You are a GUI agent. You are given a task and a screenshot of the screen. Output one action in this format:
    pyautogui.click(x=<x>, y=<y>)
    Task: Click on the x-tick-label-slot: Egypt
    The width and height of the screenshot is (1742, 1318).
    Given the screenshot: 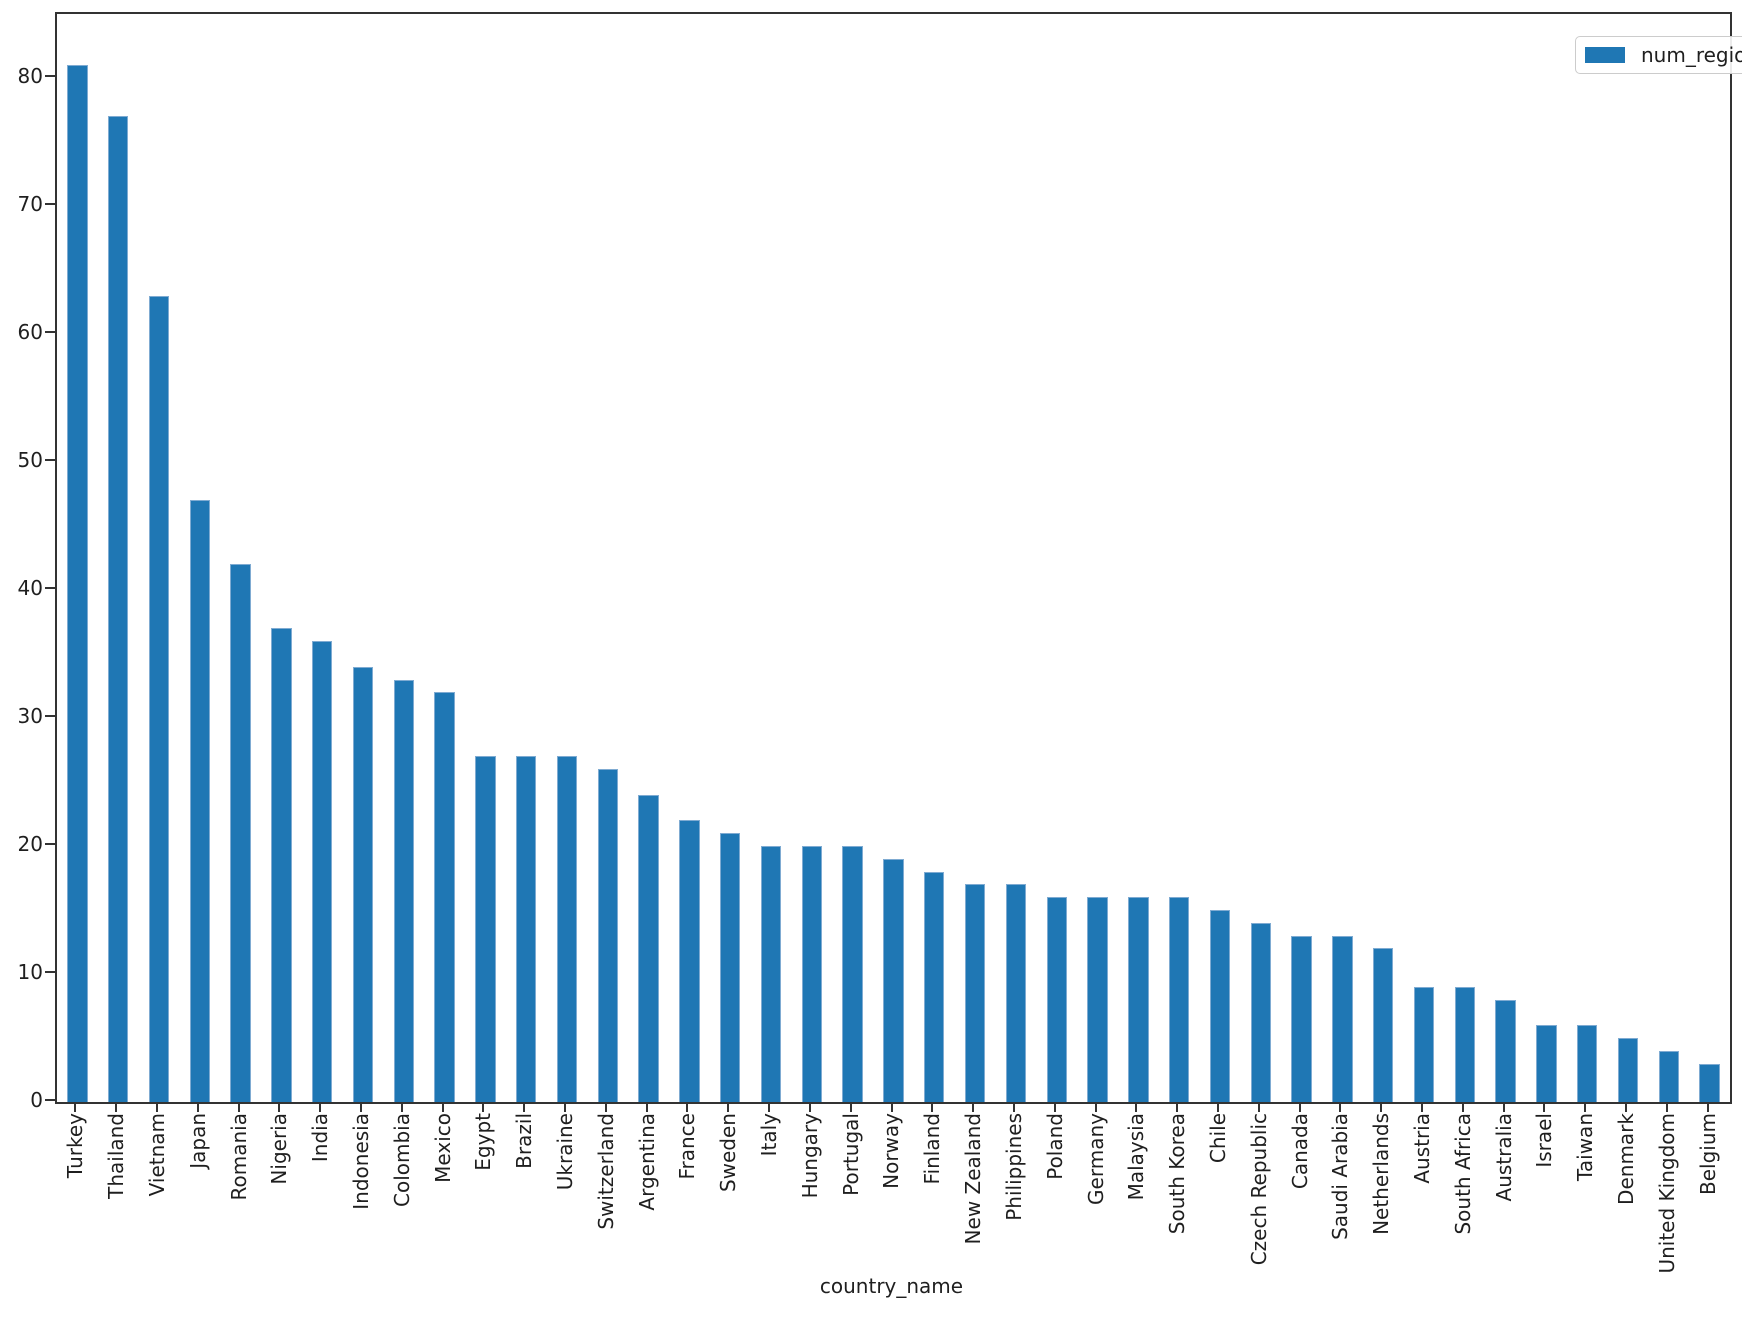 What is the action you would take?
    pyautogui.click(x=483, y=1142)
    